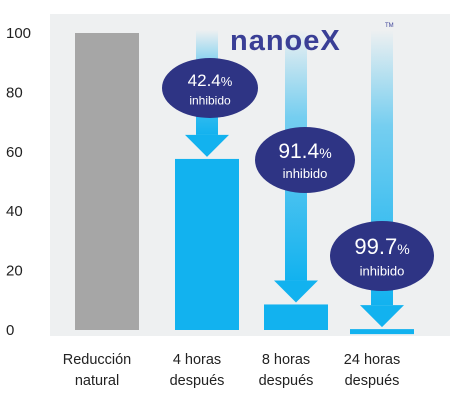 The image size is (452, 414). I want to click on callout-value: 91.4%, so click(304, 151).